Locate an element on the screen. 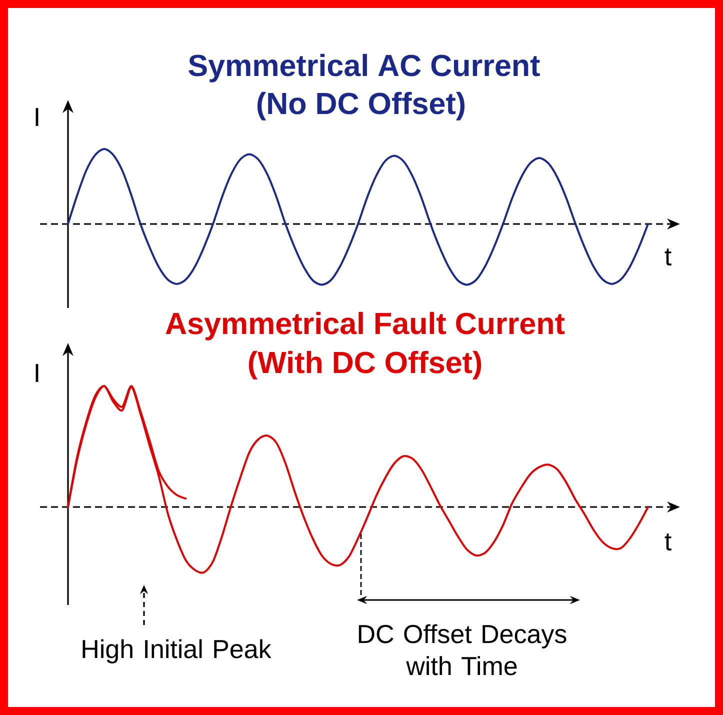 The width and height of the screenshot is (723, 715). chart-title: Asymmetrical Fault Current is located at coordinates (365, 326).